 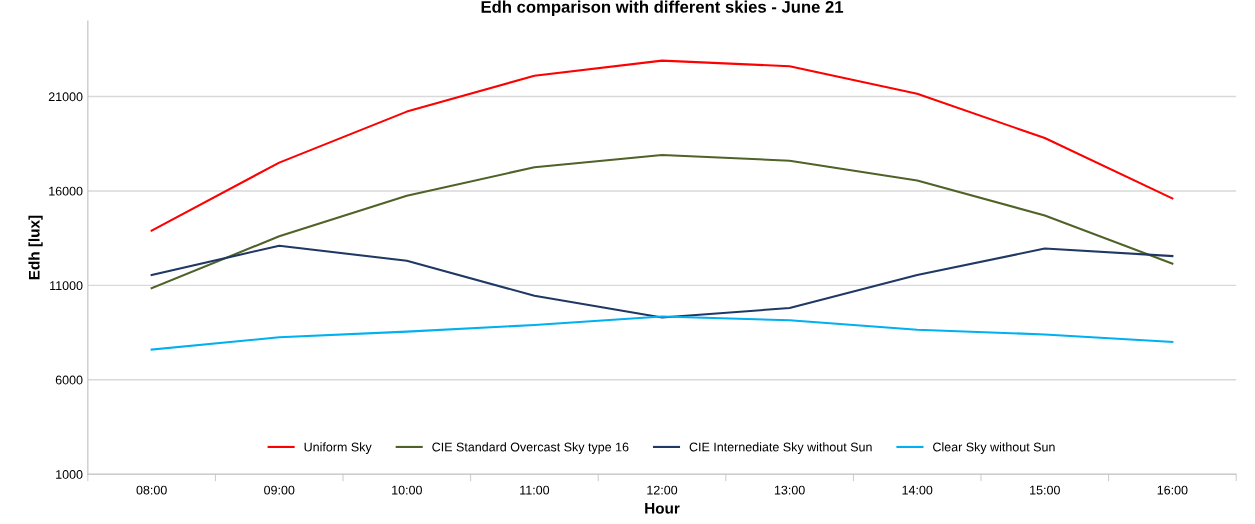 I want to click on y-axis-title: Edh [lux], so click(x=35, y=247).